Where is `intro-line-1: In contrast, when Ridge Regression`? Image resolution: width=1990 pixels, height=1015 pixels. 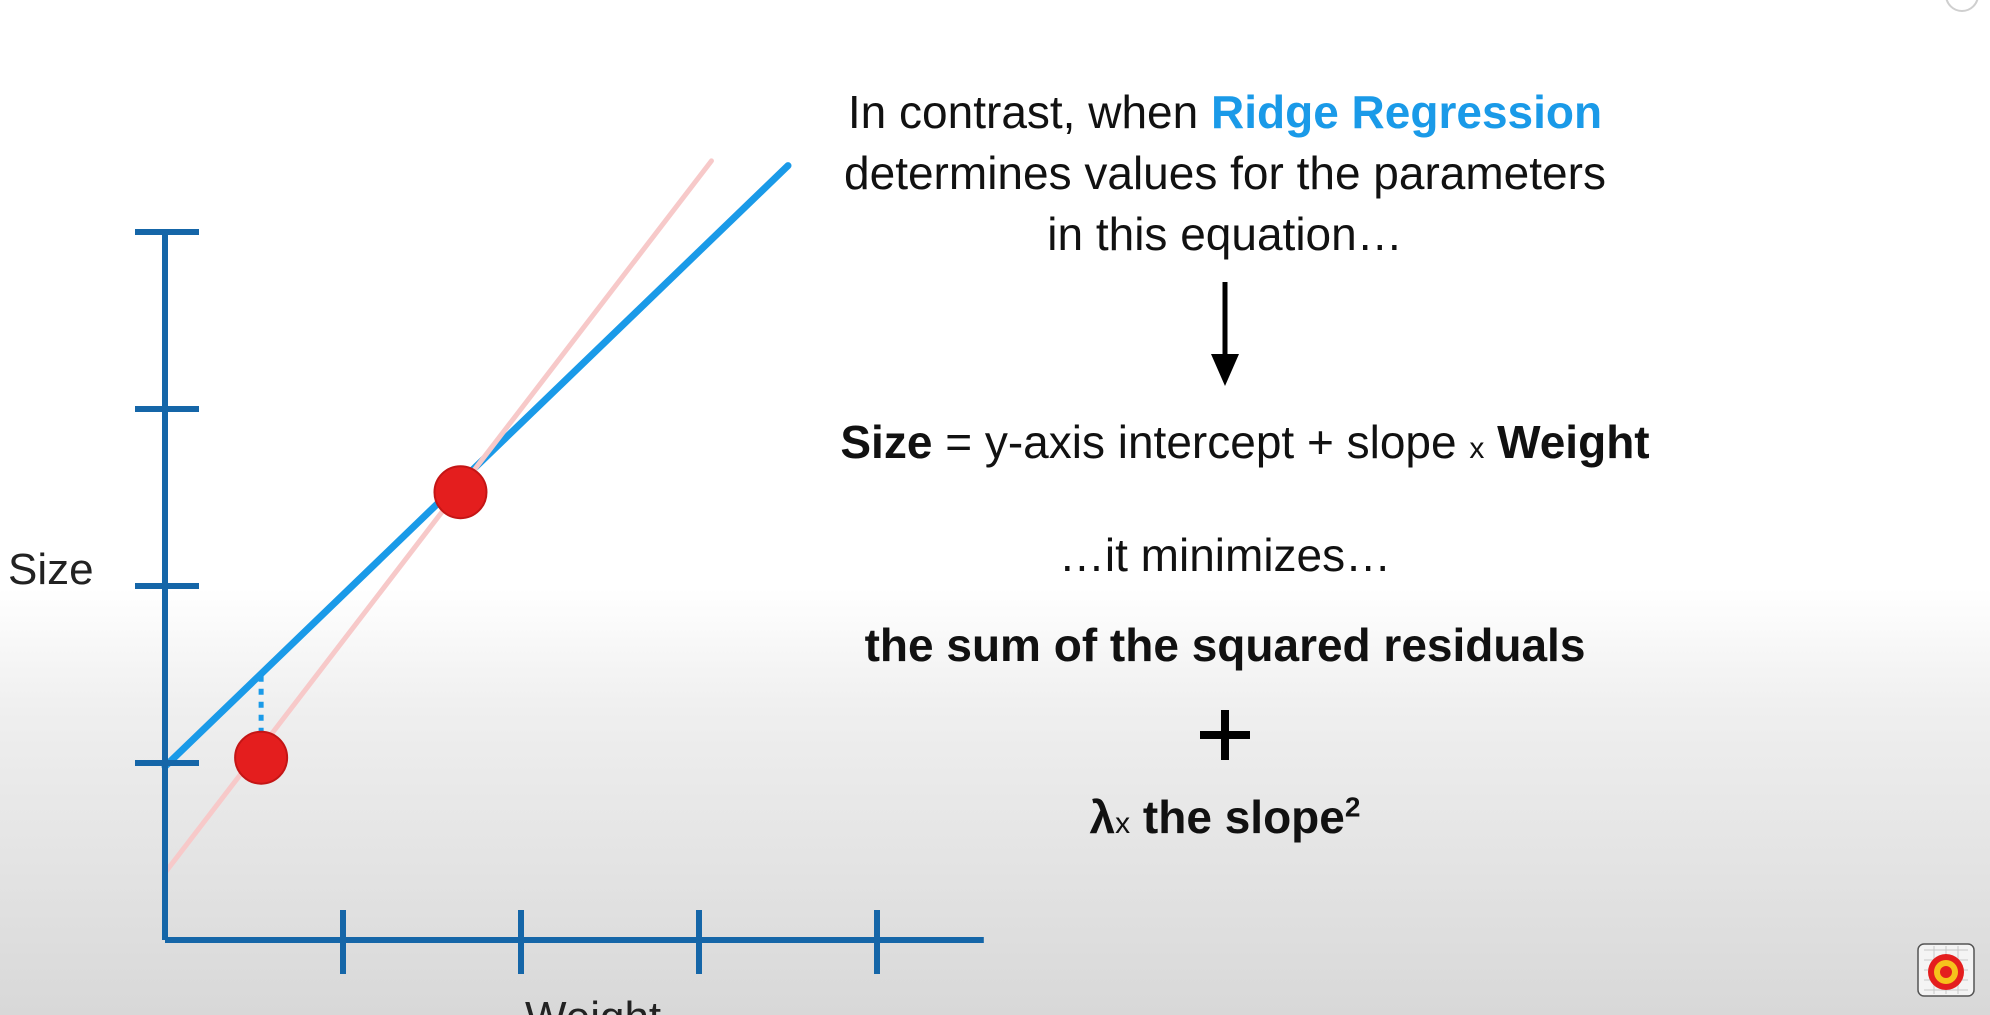
intro-line-1: In contrast, when Ridge Regression is located at coordinates (1225, 112).